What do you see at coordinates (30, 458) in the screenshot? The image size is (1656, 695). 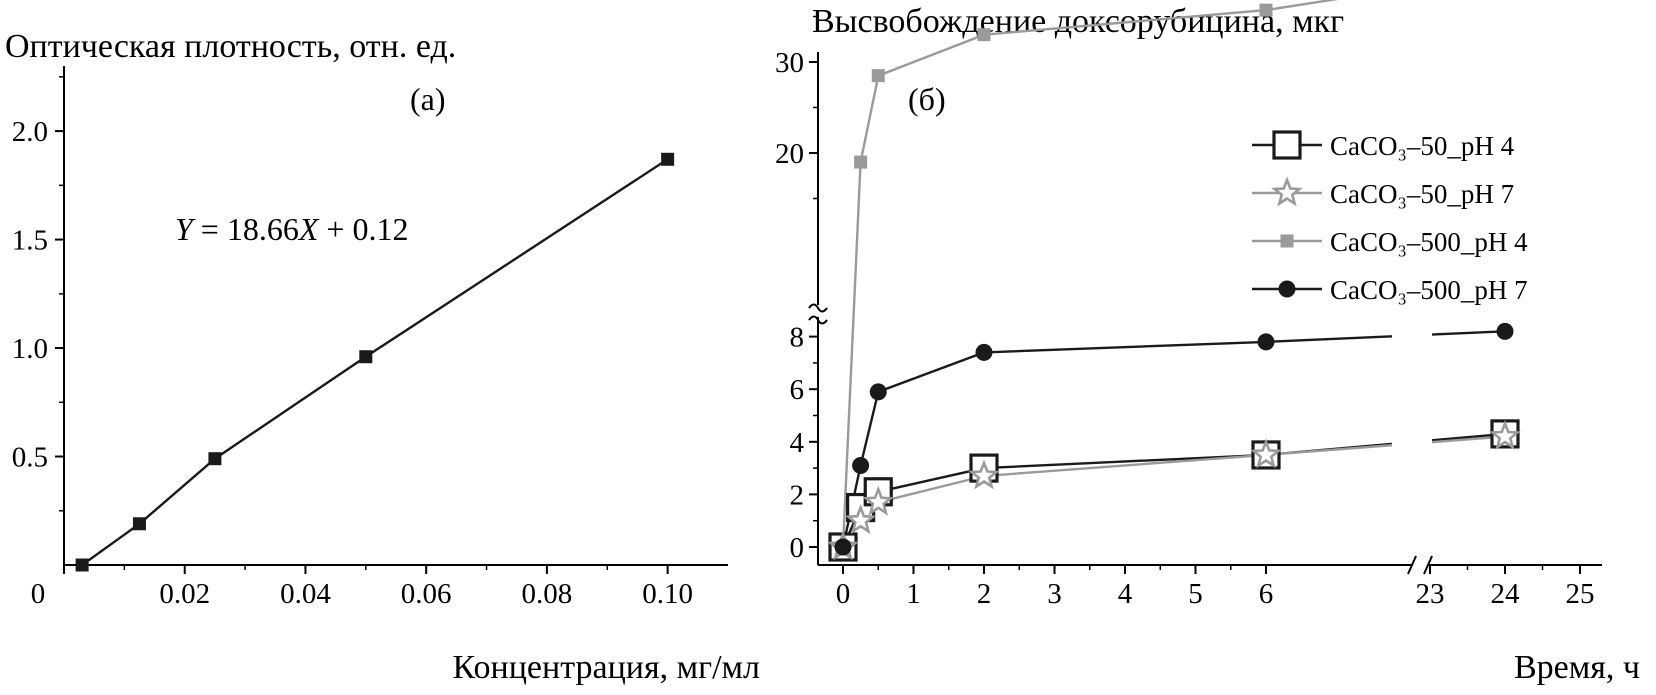 I see `panel-a-y-tick-label: 0.5` at bounding box center [30, 458].